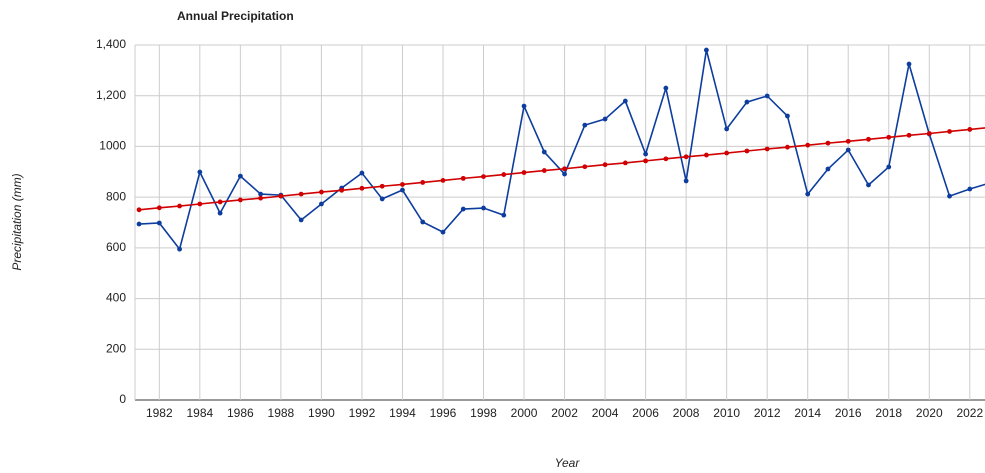  I want to click on y-tick-label: 800, so click(116, 196).